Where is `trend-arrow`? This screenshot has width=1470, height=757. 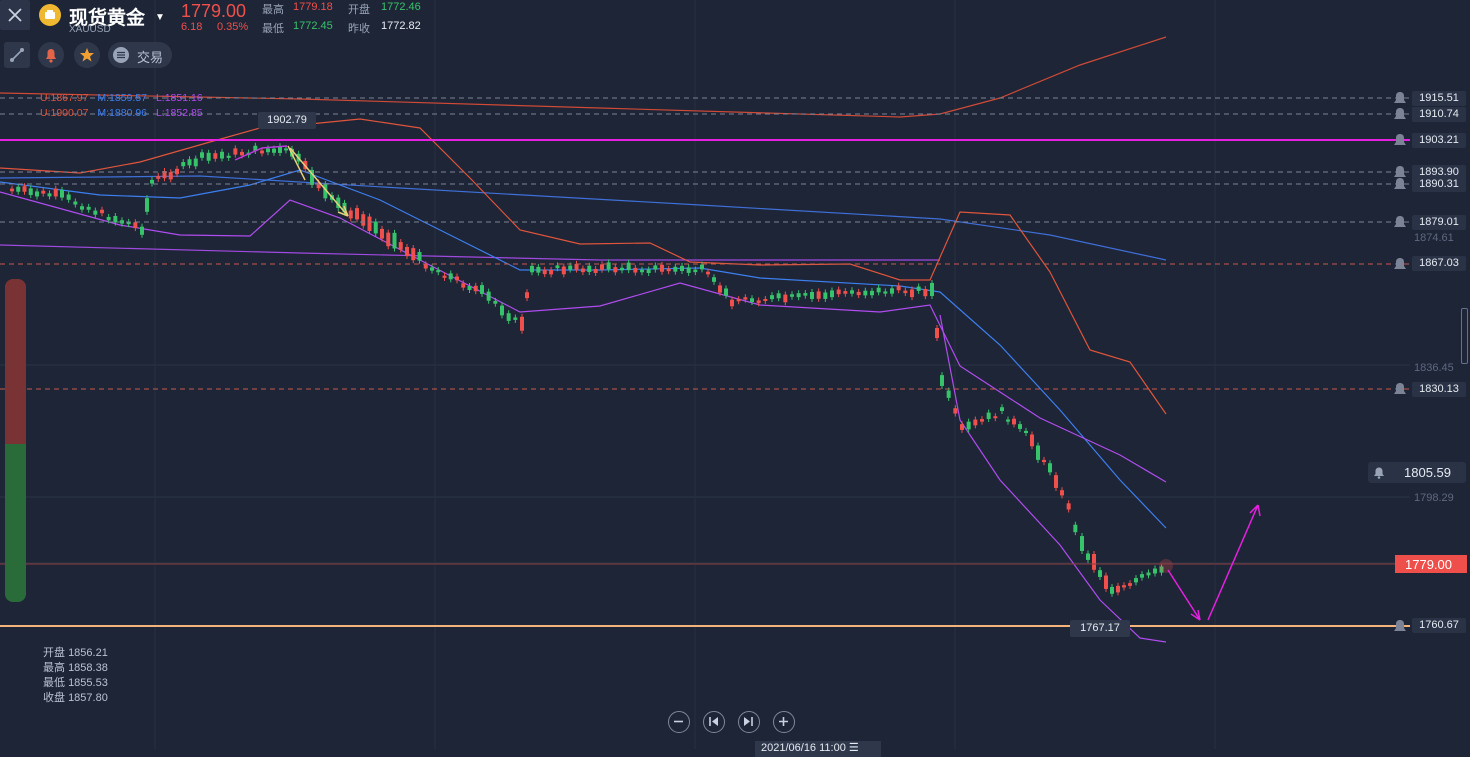 trend-arrow is located at coordinates (261, 153).